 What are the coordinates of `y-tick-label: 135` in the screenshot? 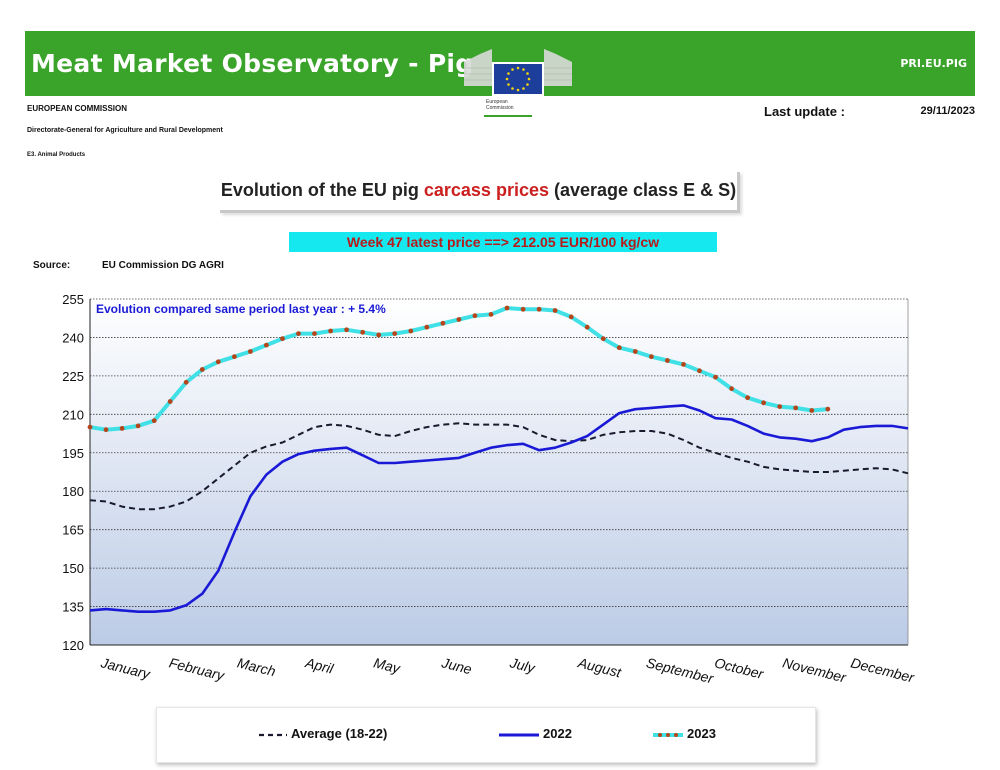 It's located at (73, 607).